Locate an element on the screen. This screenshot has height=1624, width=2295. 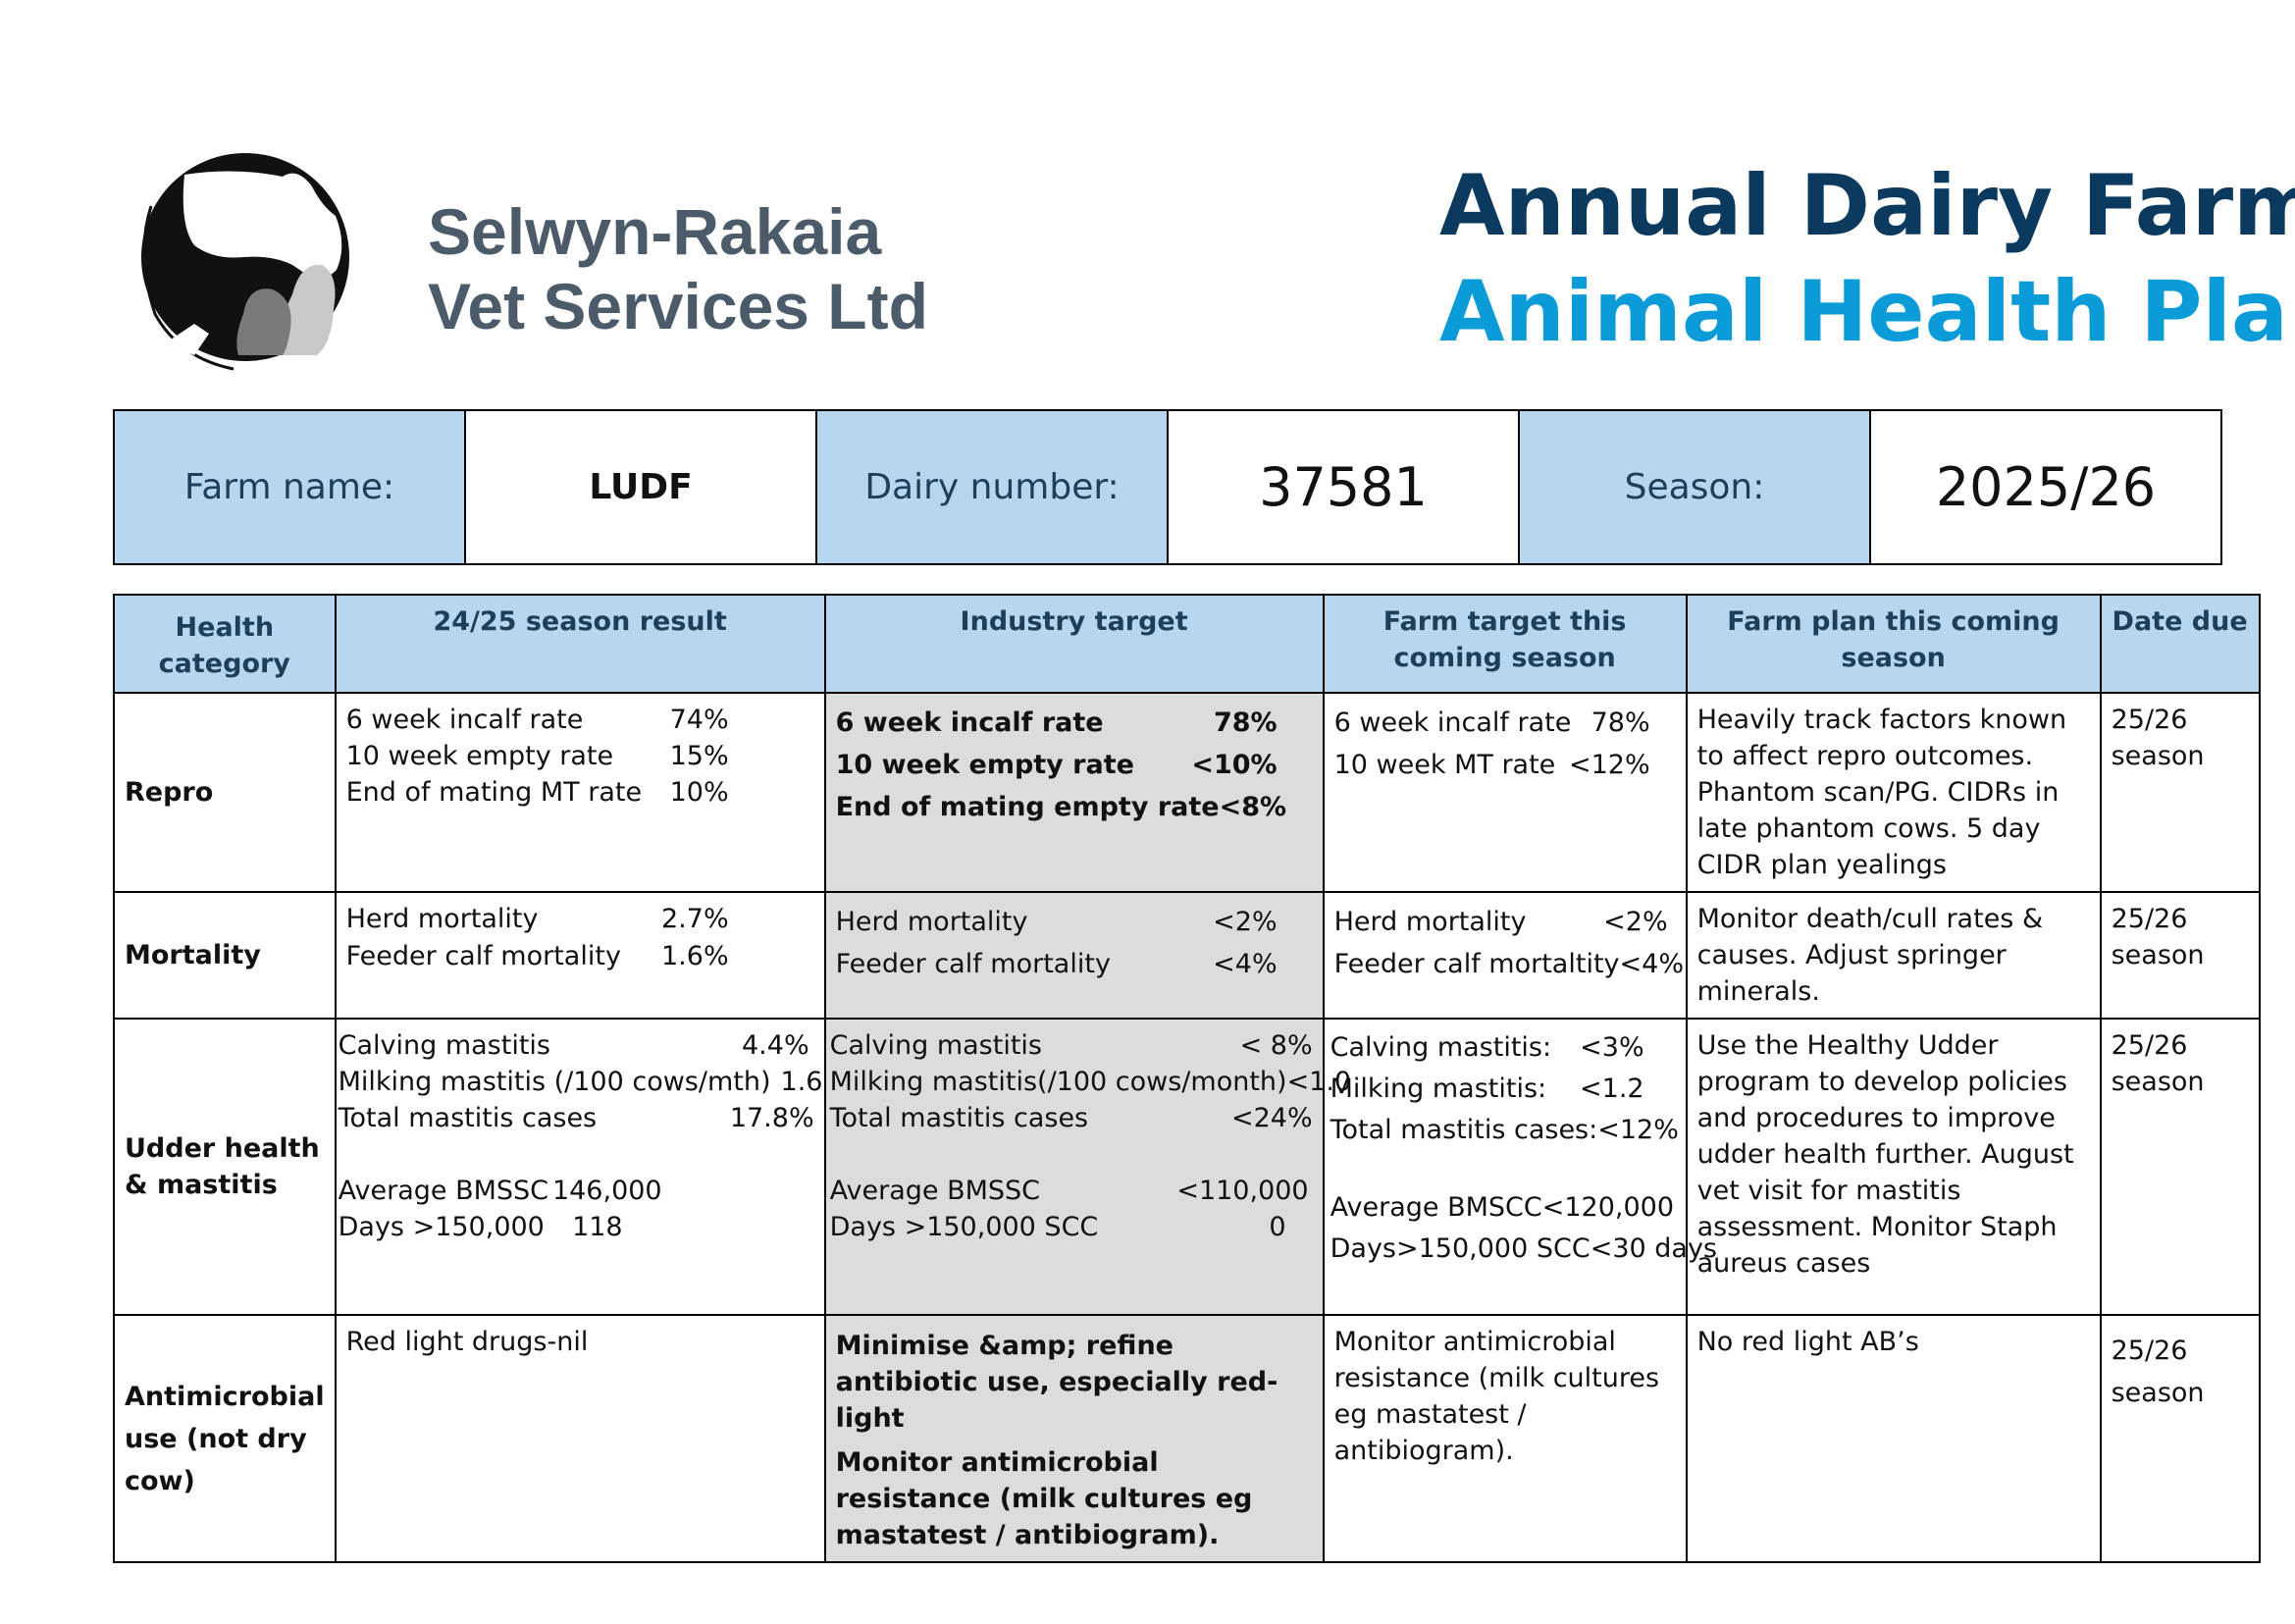
target-label: Herd mortality is located at coordinates (1430, 922).